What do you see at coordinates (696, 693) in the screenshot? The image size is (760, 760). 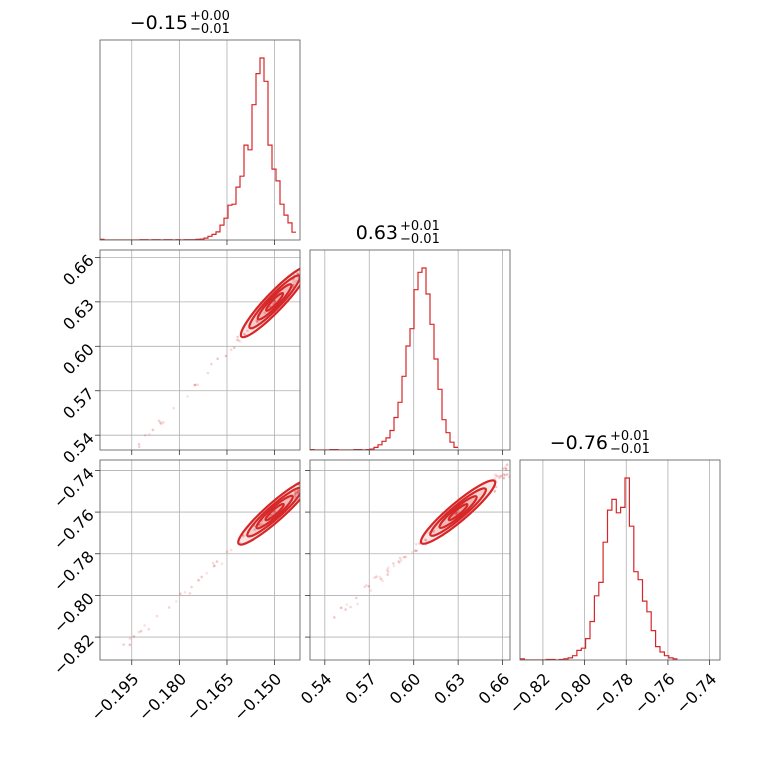 I see `xtick-label-2-4: −0.74` at bounding box center [696, 693].